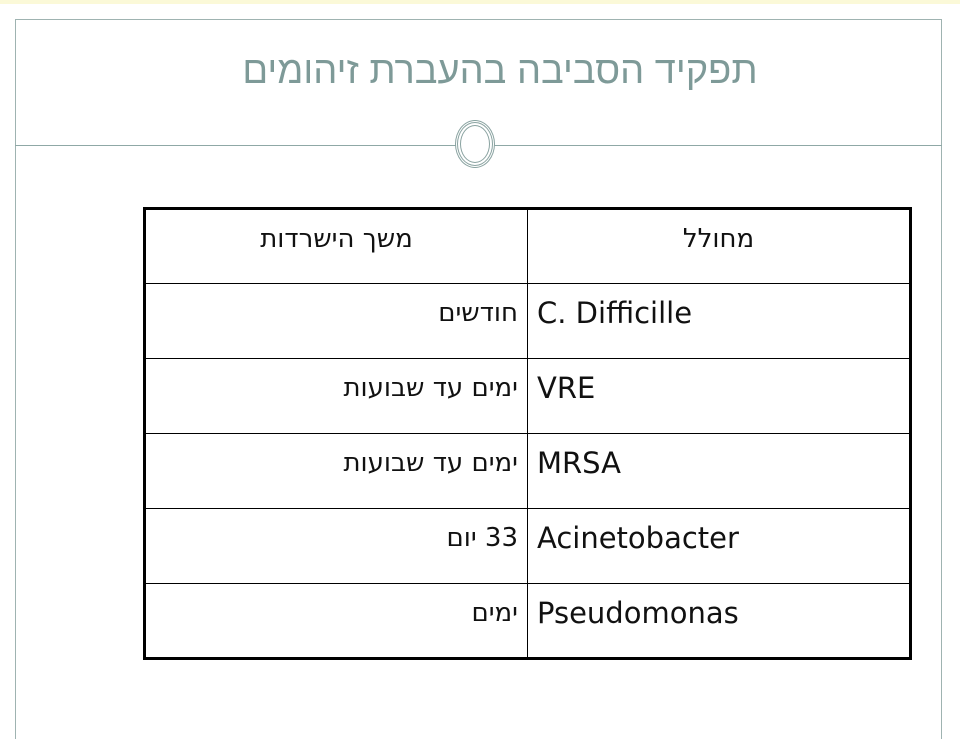  What do you see at coordinates (719, 546) in the screenshot?
I see `pathogen-cell: Acinetobacter` at bounding box center [719, 546].